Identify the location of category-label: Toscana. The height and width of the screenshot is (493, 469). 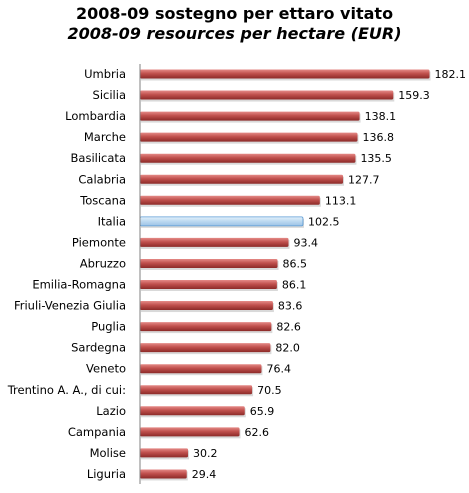
(102, 200).